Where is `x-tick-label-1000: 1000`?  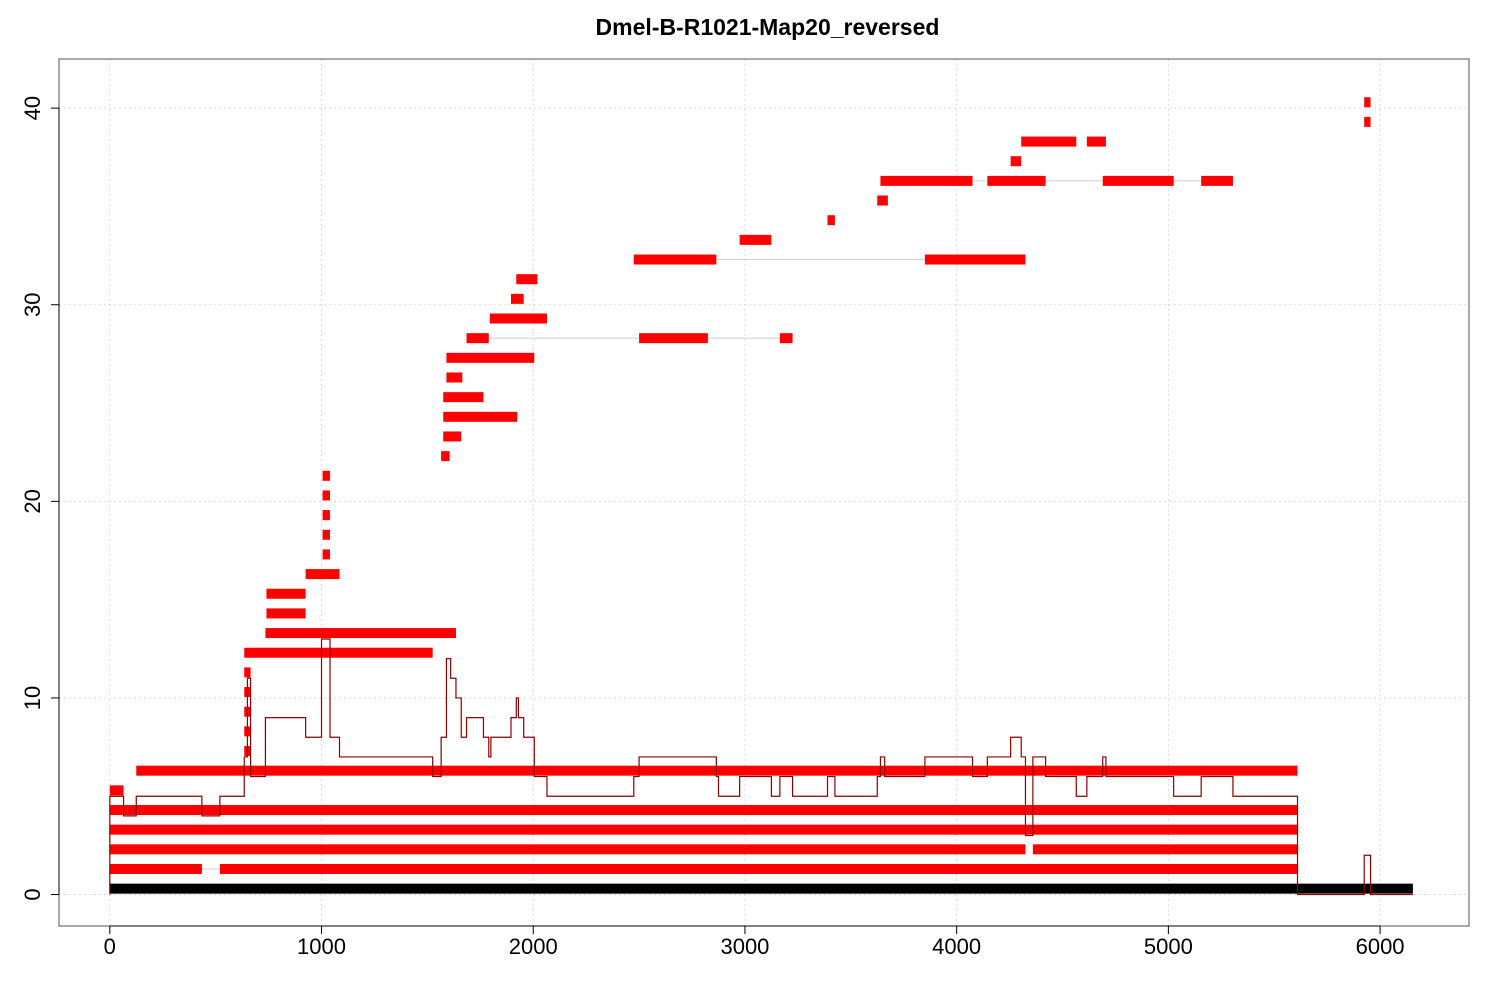
x-tick-label-1000: 1000 is located at coordinates (321, 946).